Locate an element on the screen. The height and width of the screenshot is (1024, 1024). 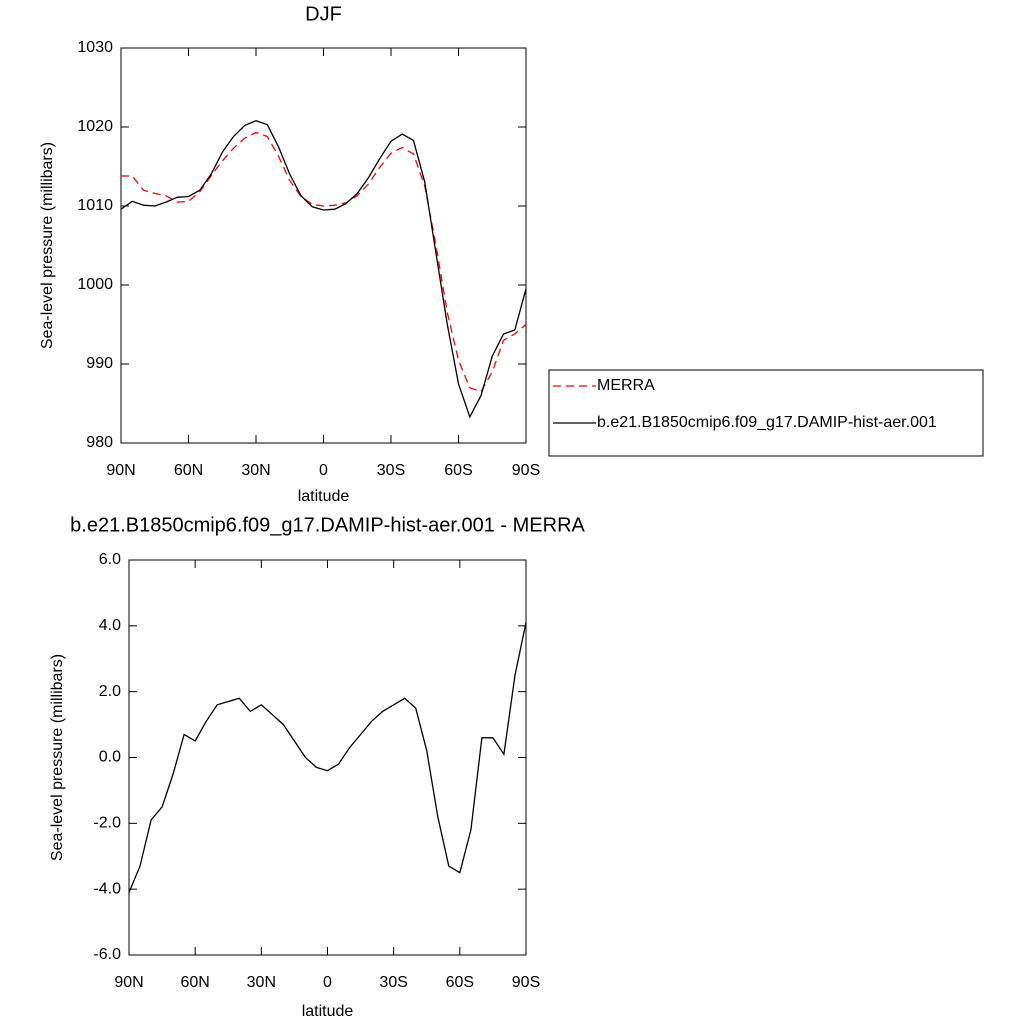
legend-label: MERRA is located at coordinates (626, 385).